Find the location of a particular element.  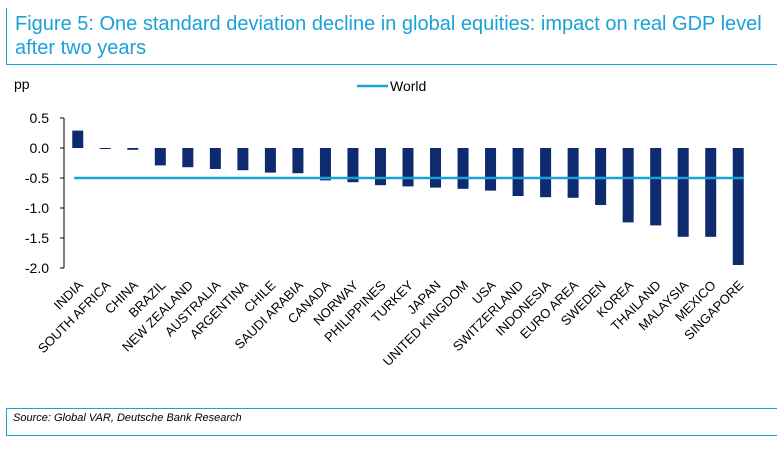

bar-turkey is located at coordinates (408, 167).